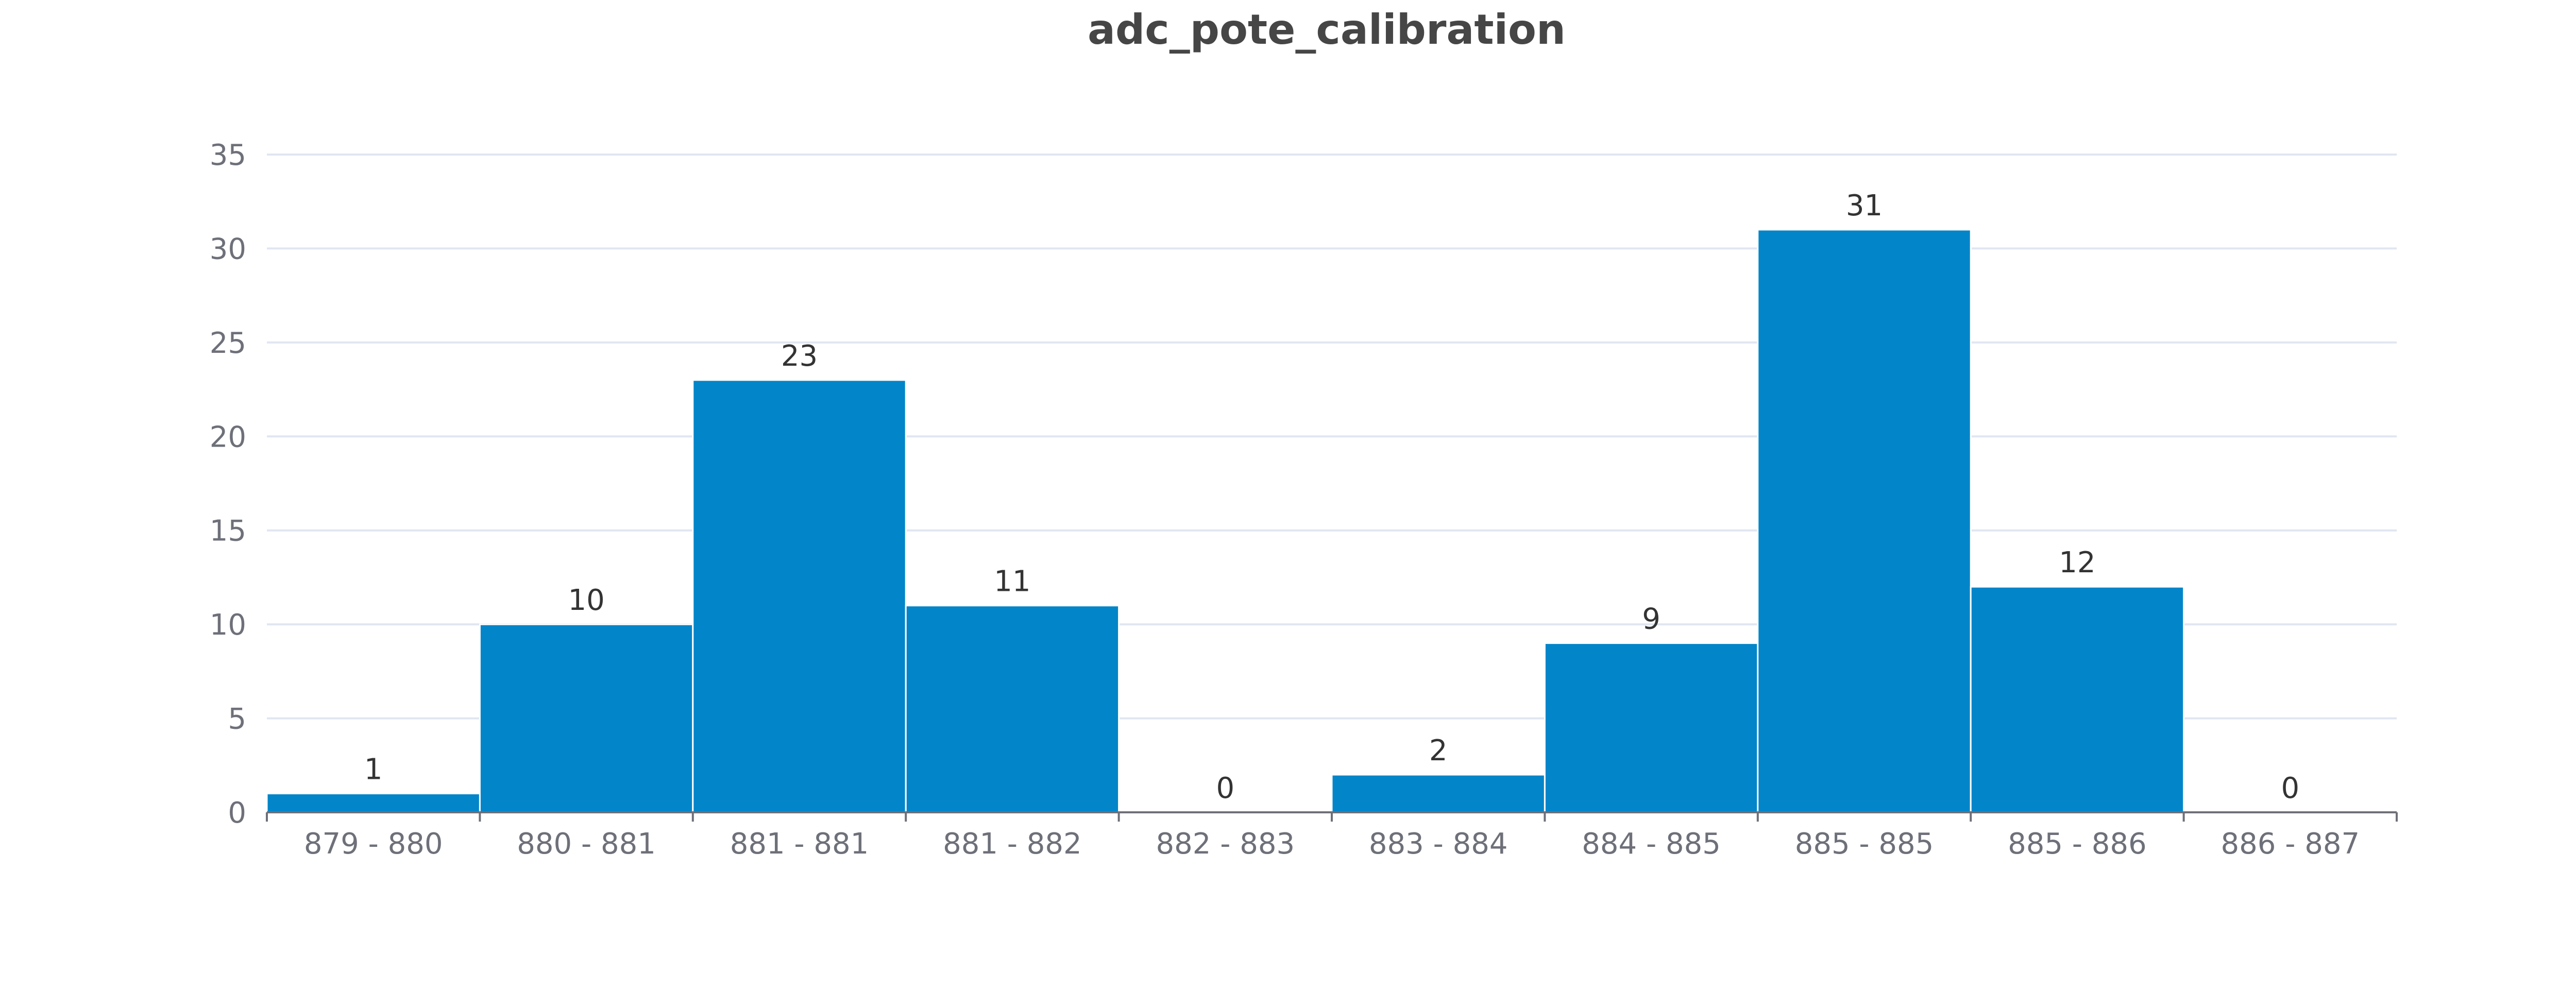 The width and height of the screenshot is (2576, 989). Describe the element at coordinates (228, 531) in the screenshot. I see `y-tick-label: 15` at that location.